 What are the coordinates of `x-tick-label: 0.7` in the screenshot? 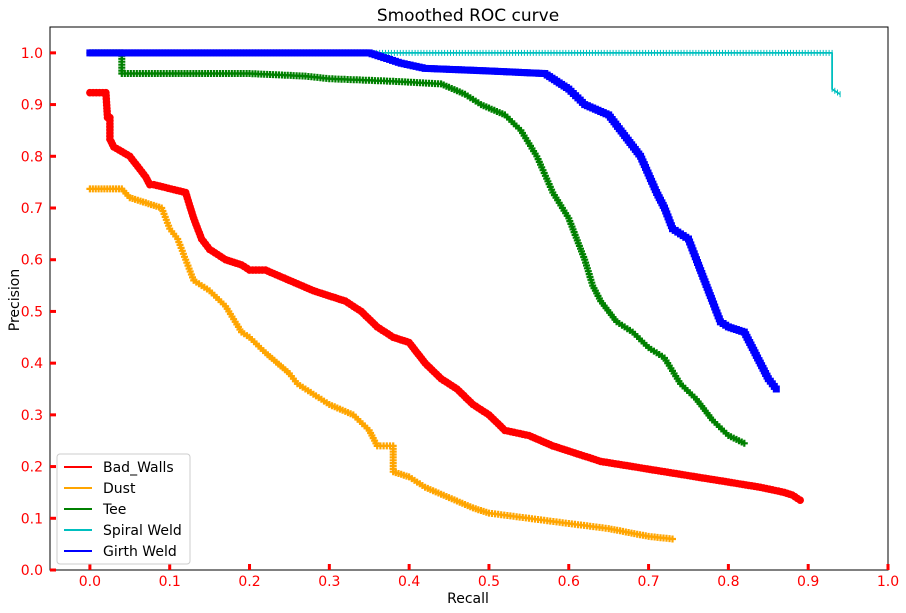 It's located at (648, 582).